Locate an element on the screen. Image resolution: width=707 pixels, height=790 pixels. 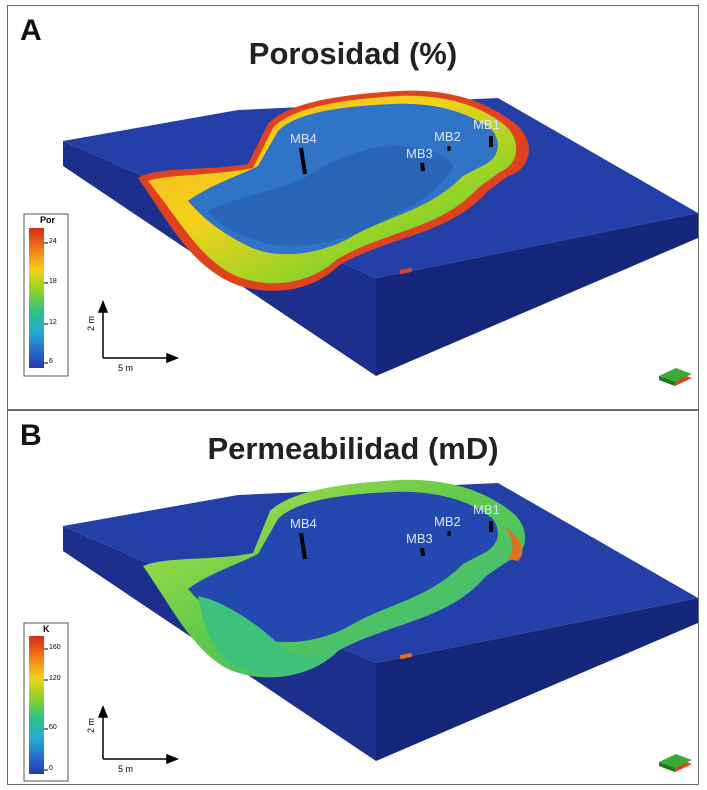
colorbar-tick-label: 18 is located at coordinates (53, 281).